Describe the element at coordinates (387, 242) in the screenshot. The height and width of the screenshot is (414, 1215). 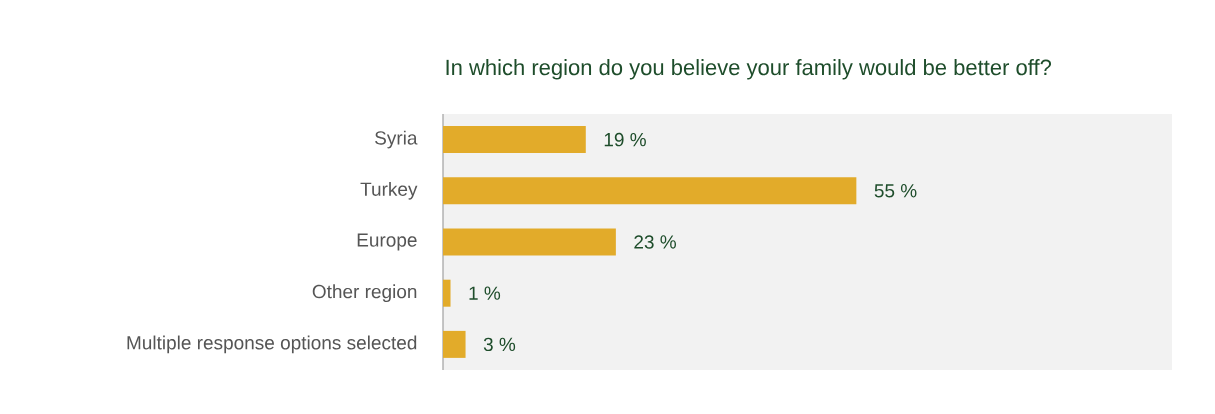
I see `y-tick-label: Europe` at that location.